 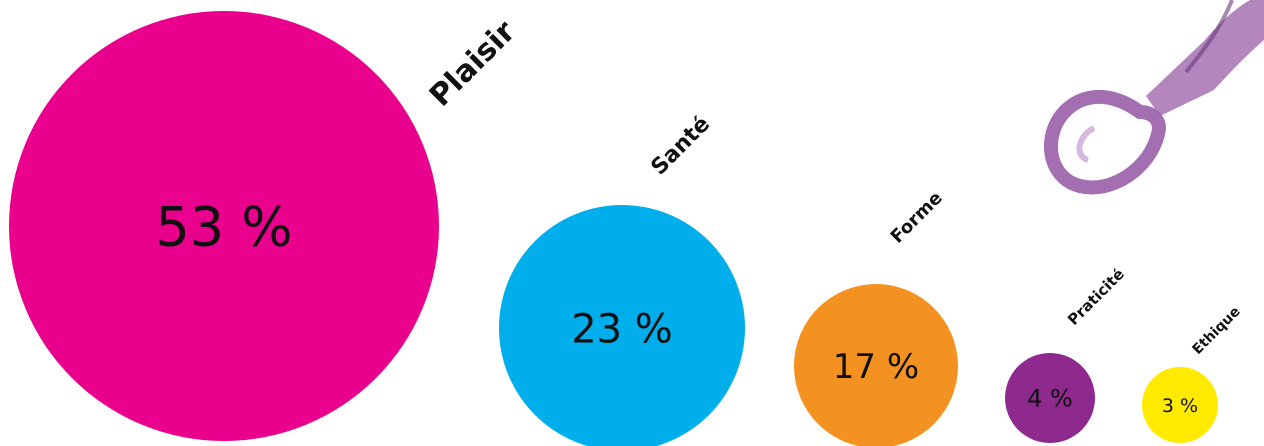 I want to click on category-label-ethique: Ethique, so click(x=1217, y=331).